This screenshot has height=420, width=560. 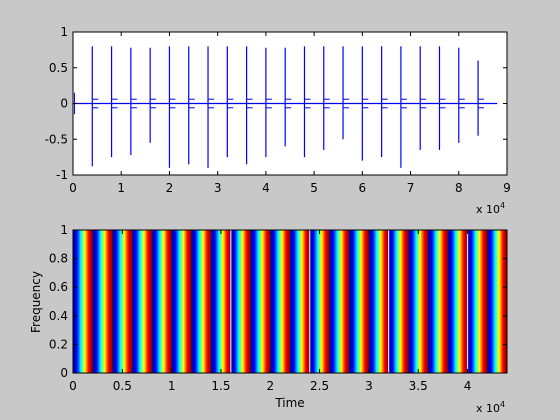 What do you see at coordinates (459, 188) in the screenshot?
I see `waveform-x-tick-label: 8` at bounding box center [459, 188].